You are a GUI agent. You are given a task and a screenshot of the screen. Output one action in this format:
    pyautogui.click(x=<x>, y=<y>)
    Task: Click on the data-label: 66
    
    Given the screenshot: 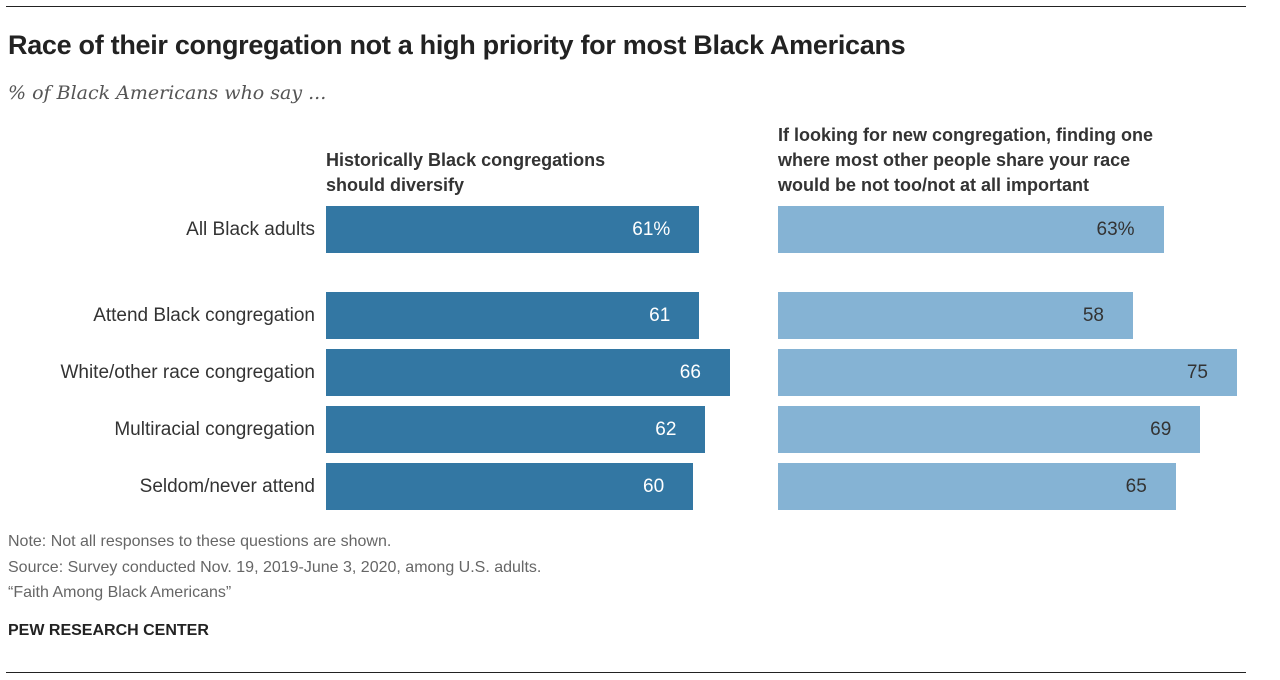 What is the action you would take?
    pyautogui.click(x=690, y=372)
    